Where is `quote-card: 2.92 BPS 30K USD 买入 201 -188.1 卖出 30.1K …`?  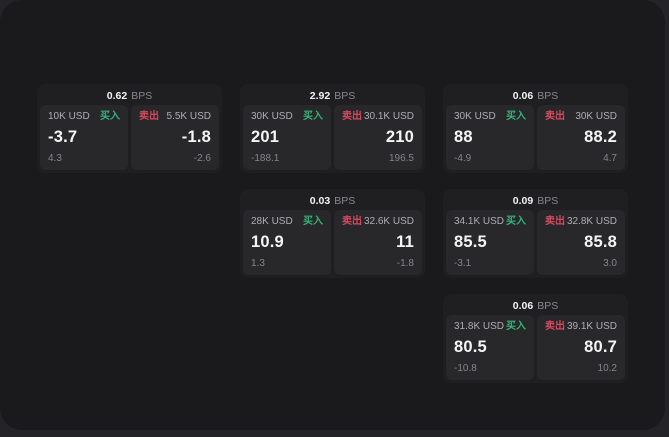
quote-card: 2.92 BPS 30K USD 买入 201 -188.1 卖出 30.1K … is located at coordinates (332, 128).